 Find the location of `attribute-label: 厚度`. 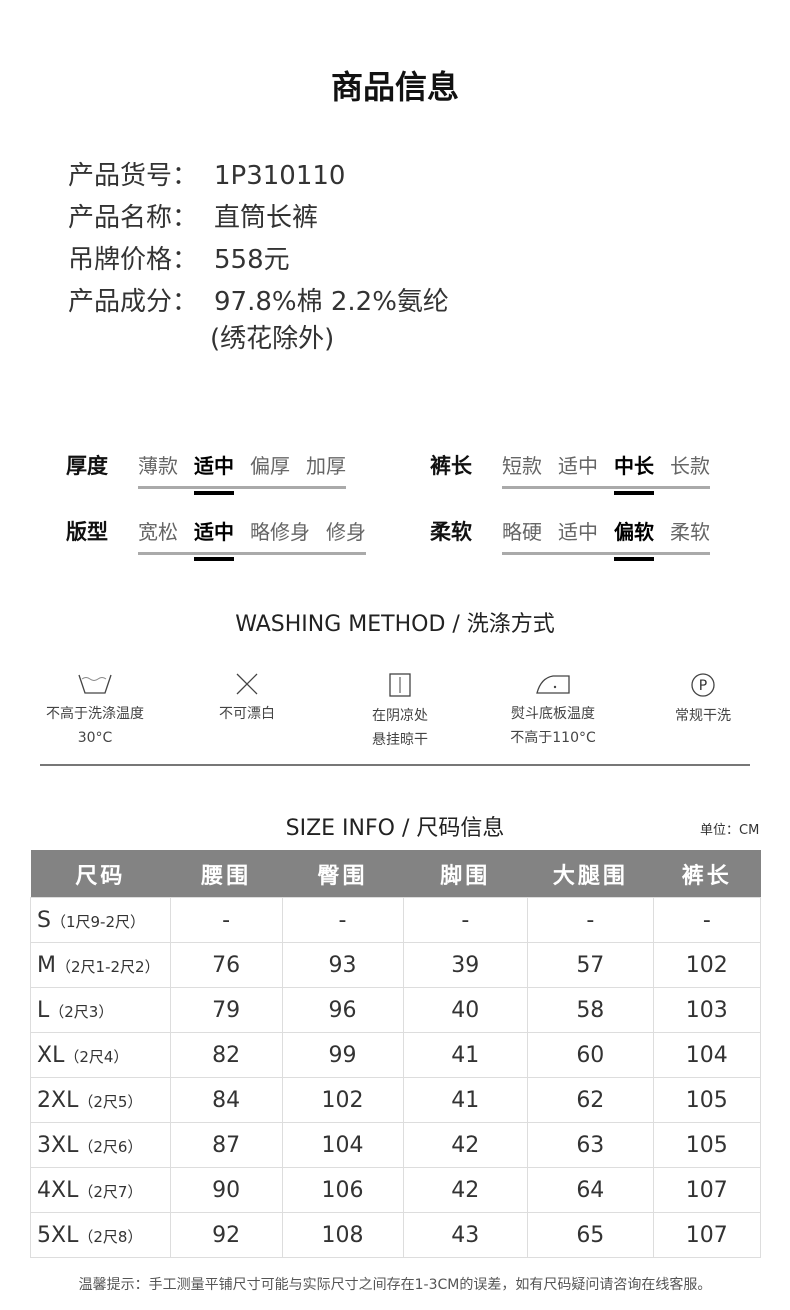

attribute-label: 厚度 is located at coordinates (87, 466).